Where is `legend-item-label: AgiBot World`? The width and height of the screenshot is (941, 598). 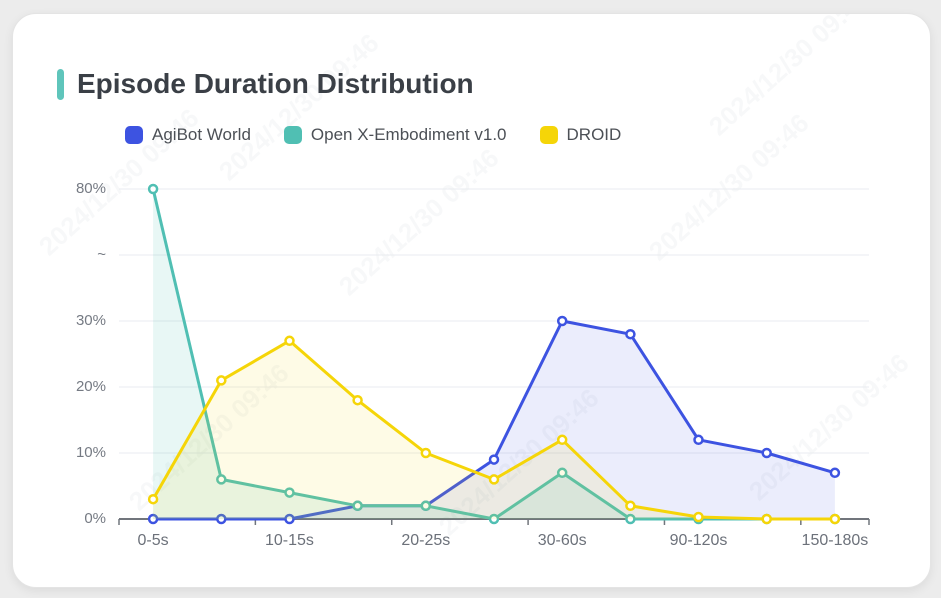 legend-item-label: AgiBot World is located at coordinates (201, 134).